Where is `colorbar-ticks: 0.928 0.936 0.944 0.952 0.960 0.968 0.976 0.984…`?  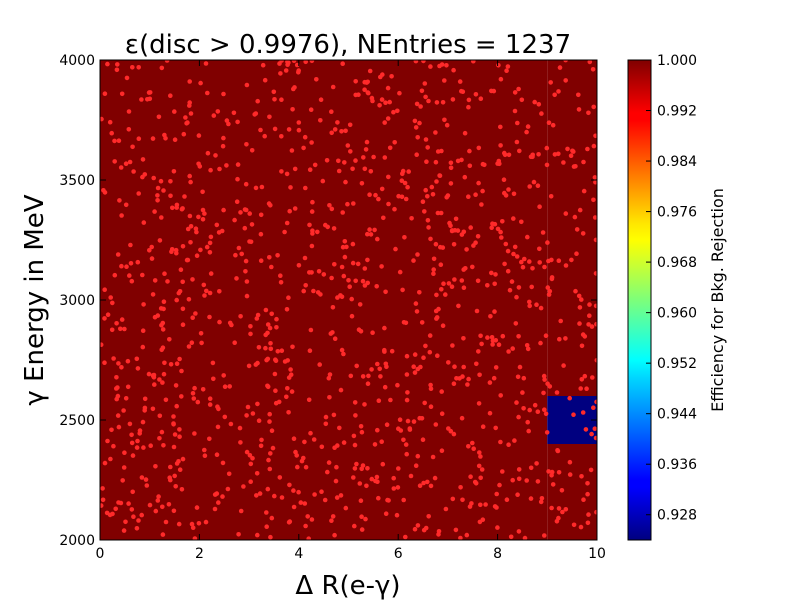
colorbar-ticks: 0.928 0.936 0.944 0.952 0.960 0.968 0.976 0.984… is located at coordinates (671, 288).